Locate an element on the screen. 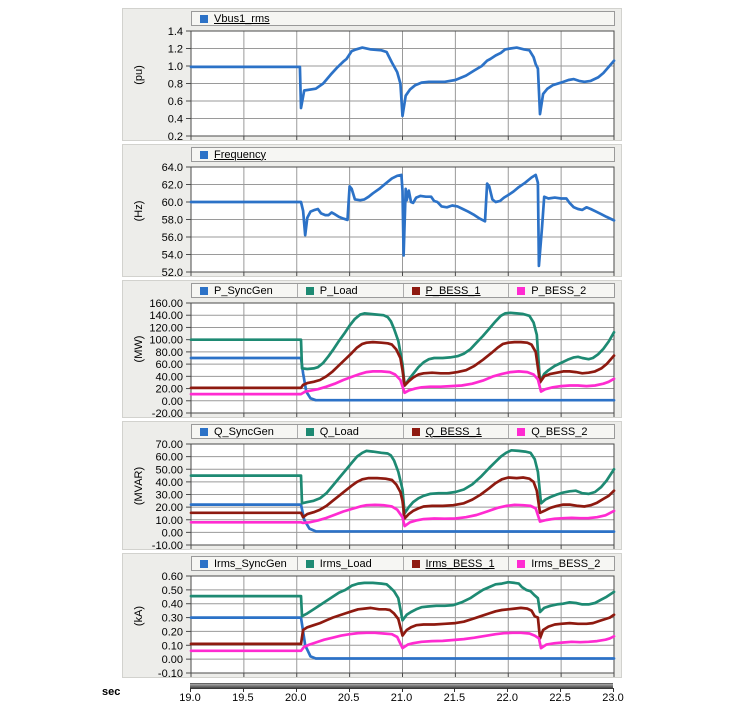  legend-item-Irms_BESS_1: Irms_BESS_1 is located at coordinates (457, 563).